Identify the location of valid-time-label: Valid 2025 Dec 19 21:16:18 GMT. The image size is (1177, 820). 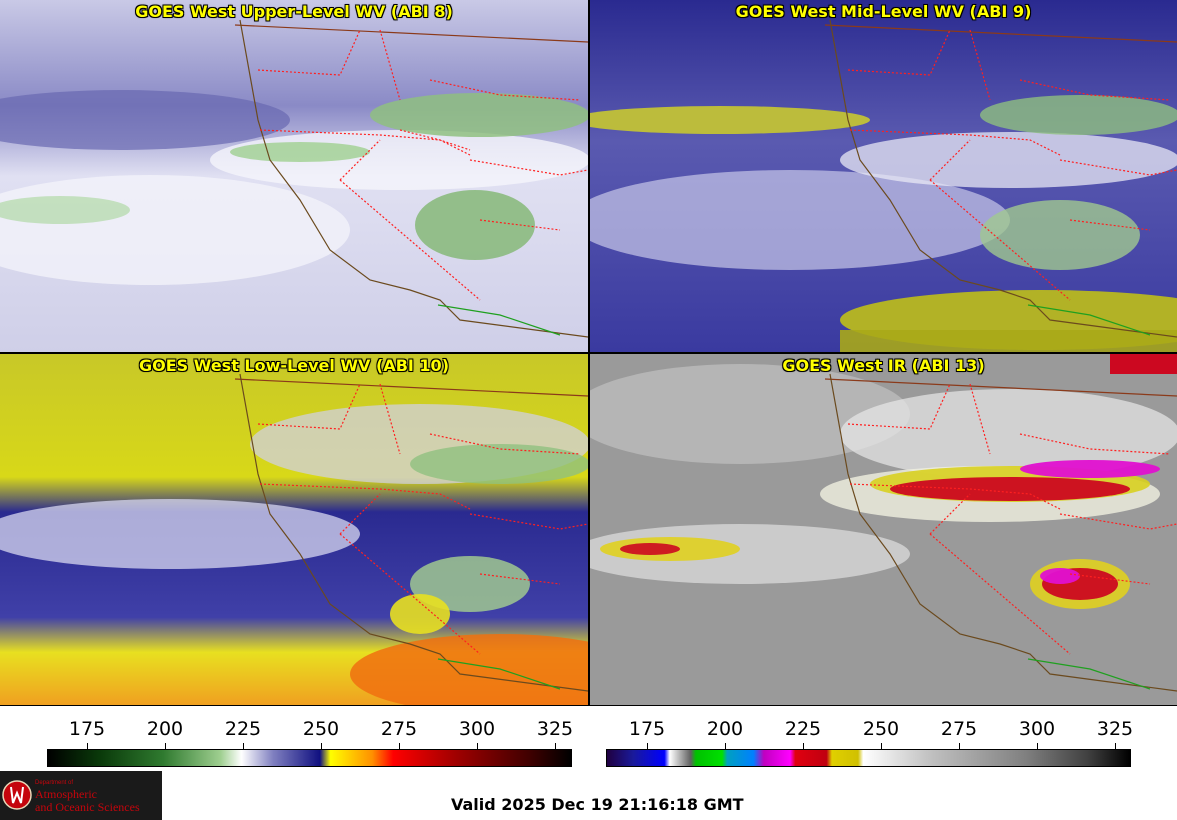
(597, 804).